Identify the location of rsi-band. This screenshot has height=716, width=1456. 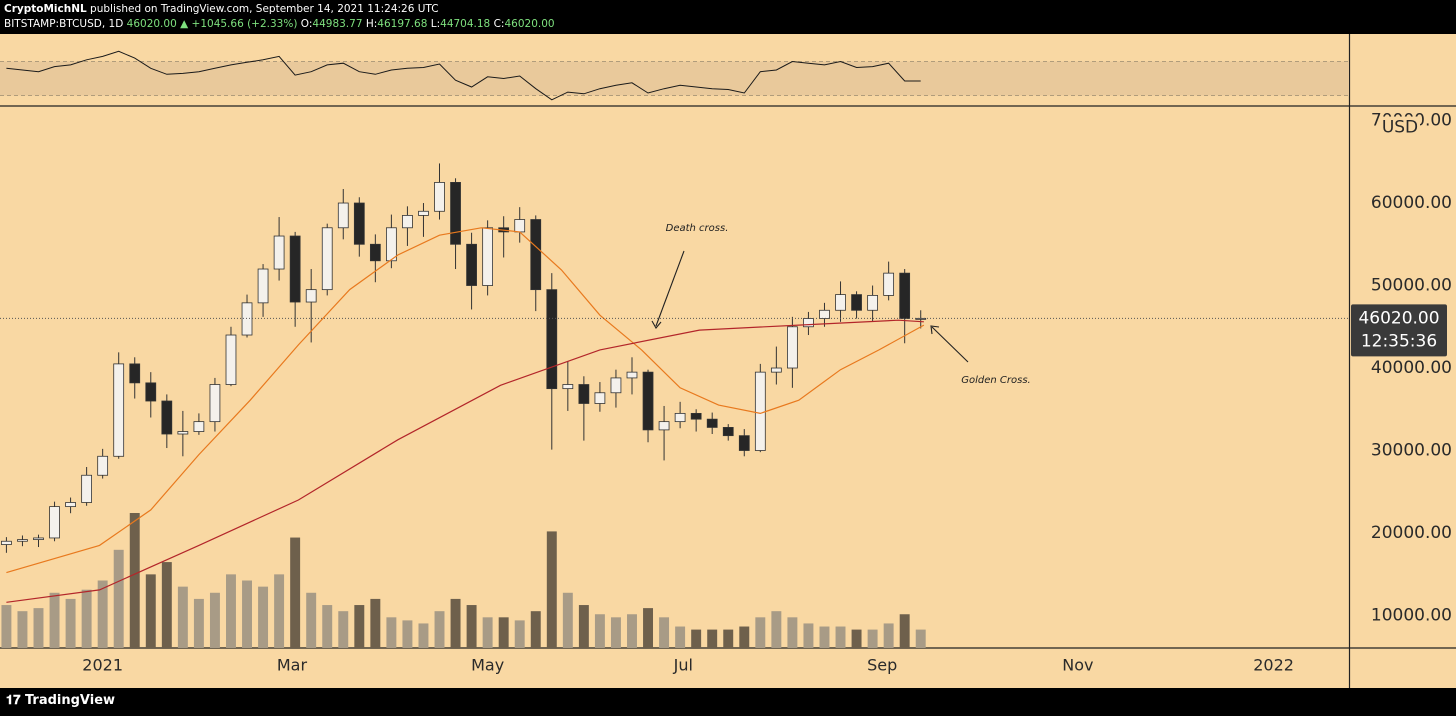
(674, 78).